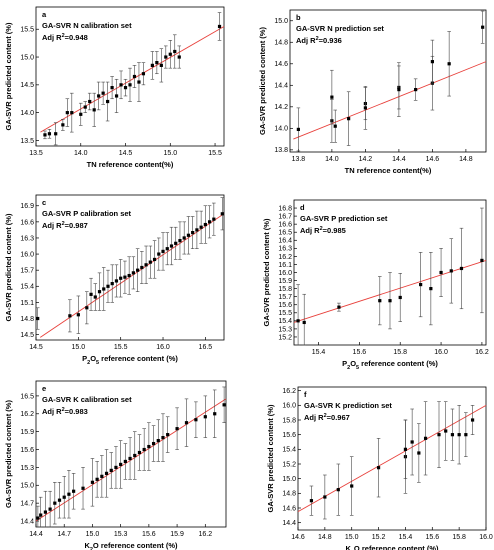 This screenshot has height=550, width=494. What do you see at coordinates (392, 547) in the screenshot?
I see `x-axis-label: K2O reference content (%)` at bounding box center [392, 547].